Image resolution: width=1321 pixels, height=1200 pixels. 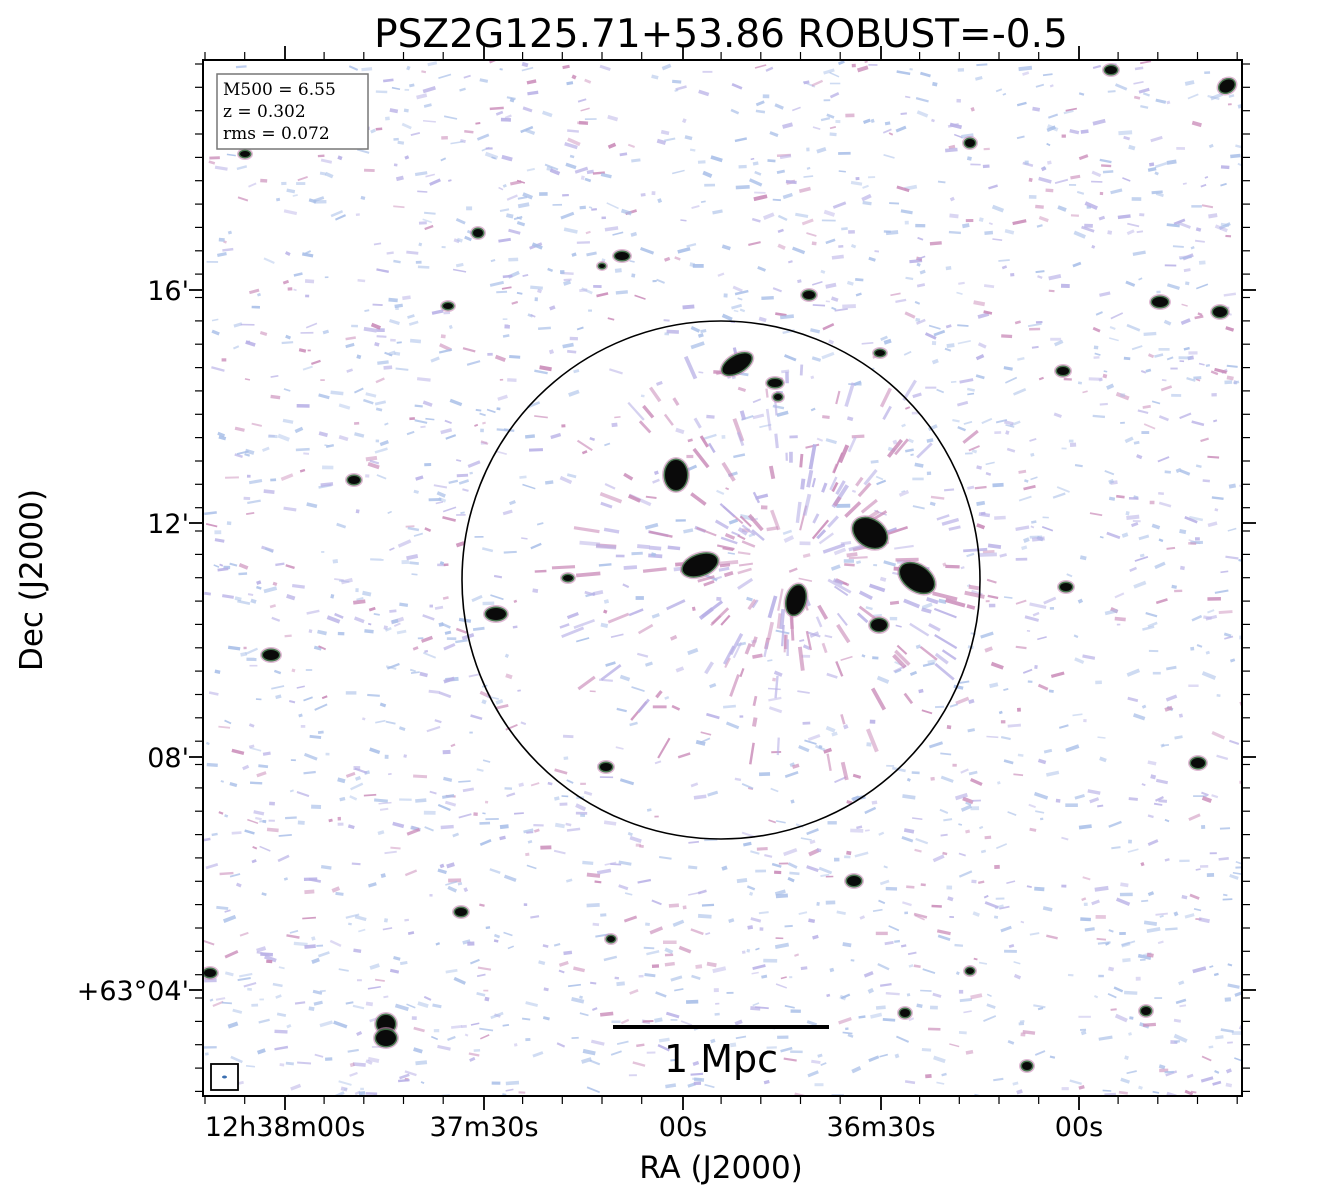 I want to click on y-tick-label: 16', so click(x=168, y=291).